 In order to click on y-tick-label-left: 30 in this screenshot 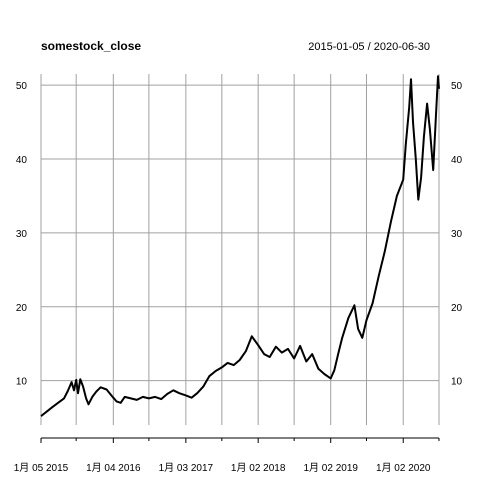, I will do `click(22, 234)`.